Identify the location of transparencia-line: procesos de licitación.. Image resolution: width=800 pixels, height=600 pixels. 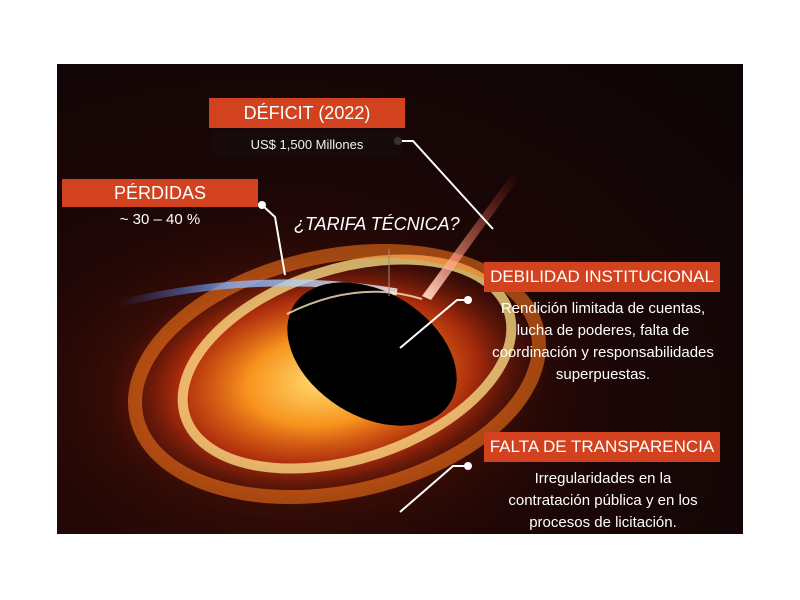
(603, 522).